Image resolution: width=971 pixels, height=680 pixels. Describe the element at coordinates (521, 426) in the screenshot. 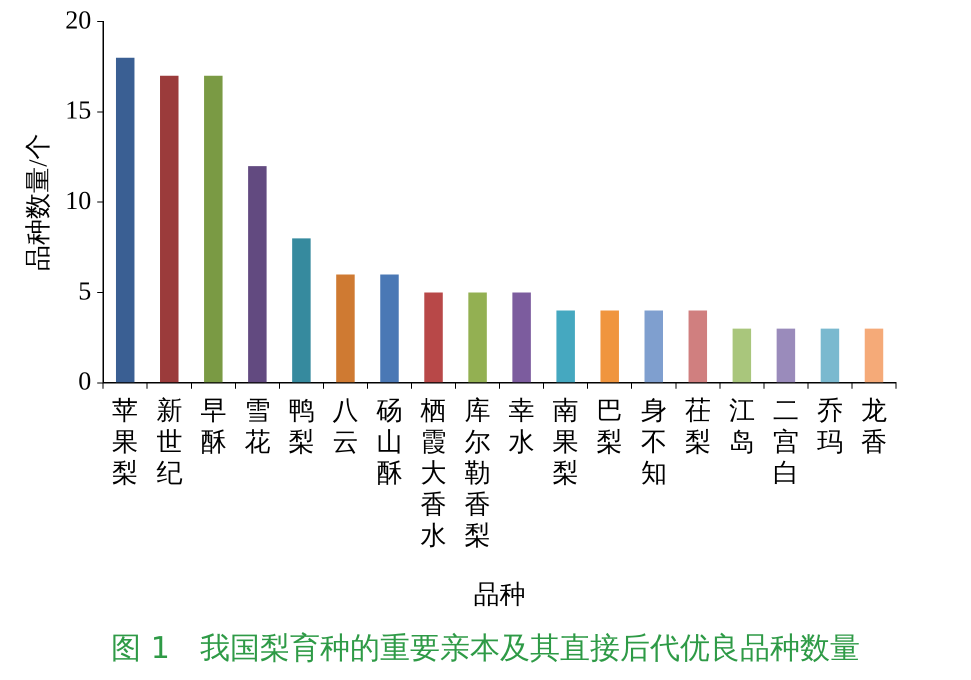

I see `x-tick-label: 幸水` at that location.